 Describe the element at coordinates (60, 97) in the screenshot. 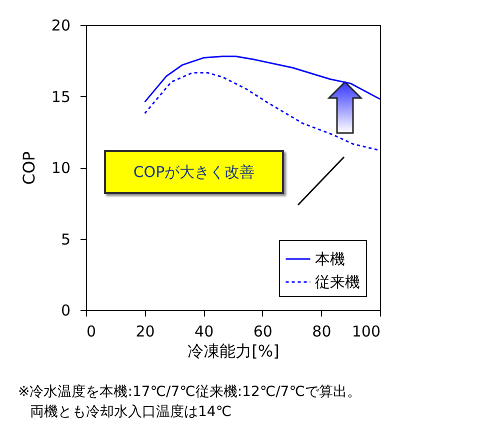

I see `y-tick-label: 15` at that location.